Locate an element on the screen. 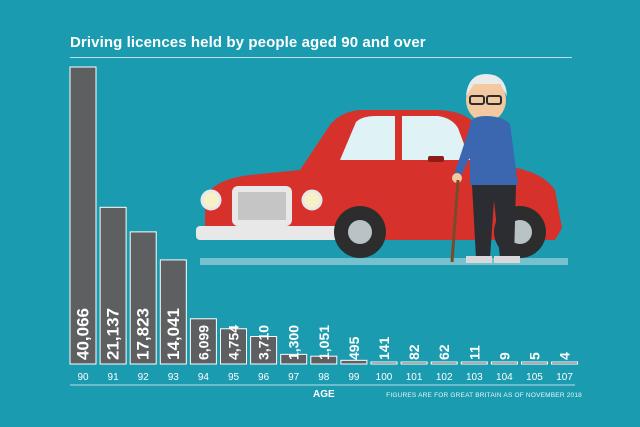  x-tick-label: 94 is located at coordinates (204, 377).